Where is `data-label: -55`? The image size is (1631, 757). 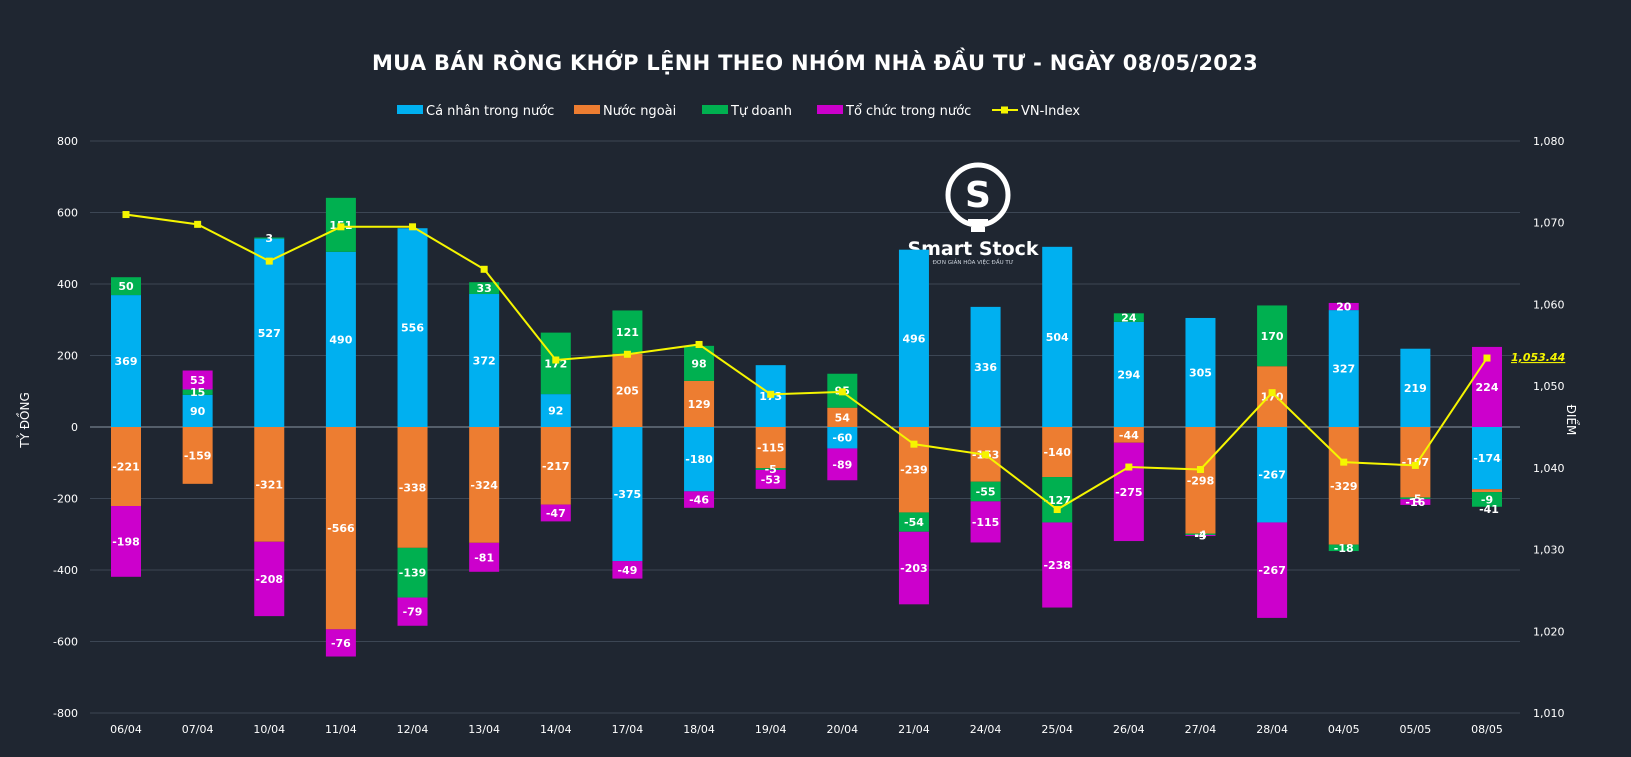 data-label: -55 is located at coordinates (986, 492).